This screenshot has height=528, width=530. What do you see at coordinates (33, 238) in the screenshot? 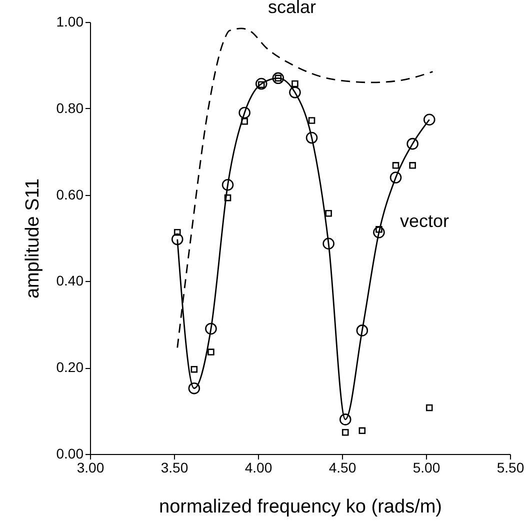
I see `y-axis-title: amplitude S11` at bounding box center [33, 238].